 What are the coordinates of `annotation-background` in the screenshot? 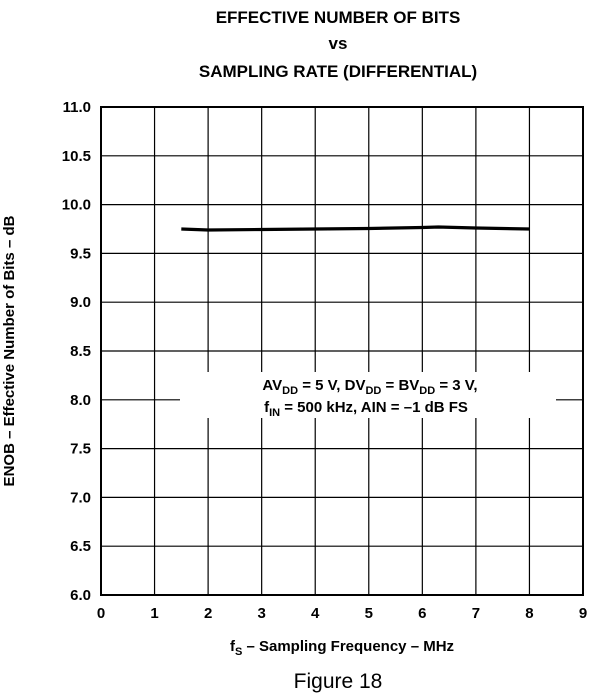 It's located at (368, 395).